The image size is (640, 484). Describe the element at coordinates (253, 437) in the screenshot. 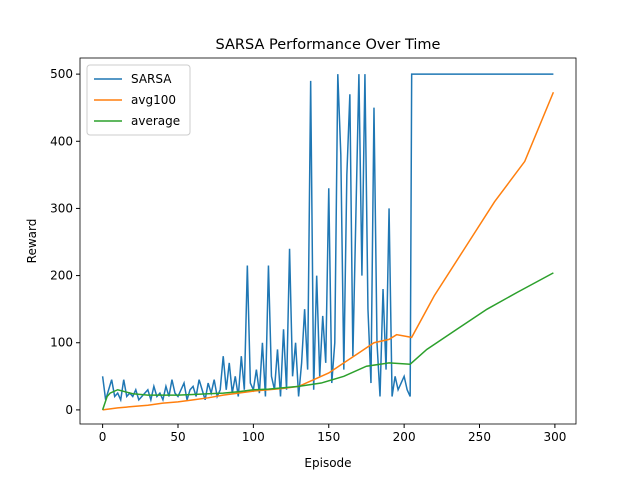

I see `x-tick-label: 100` at that location.